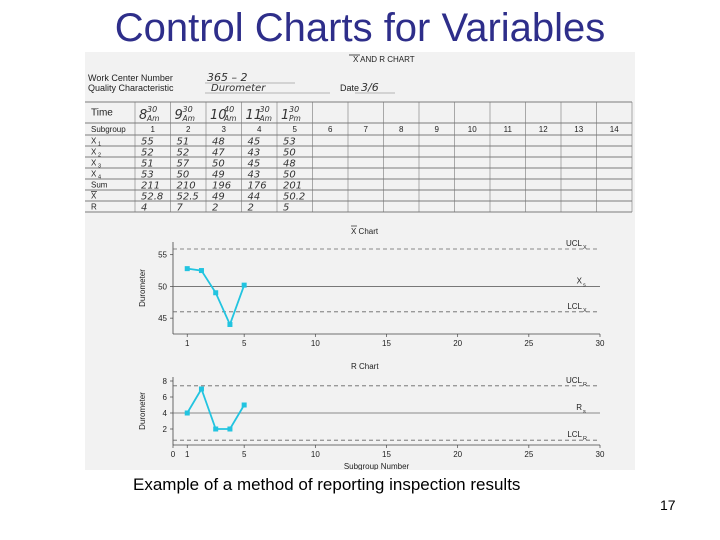  Describe the element at coordinates (349, 88) in the screenshot. I see `date-label: Date` at that location.